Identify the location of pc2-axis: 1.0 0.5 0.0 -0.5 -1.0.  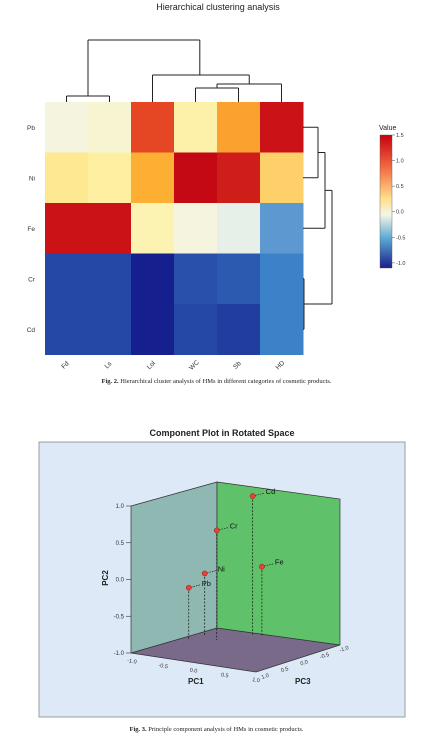
(122, 580).